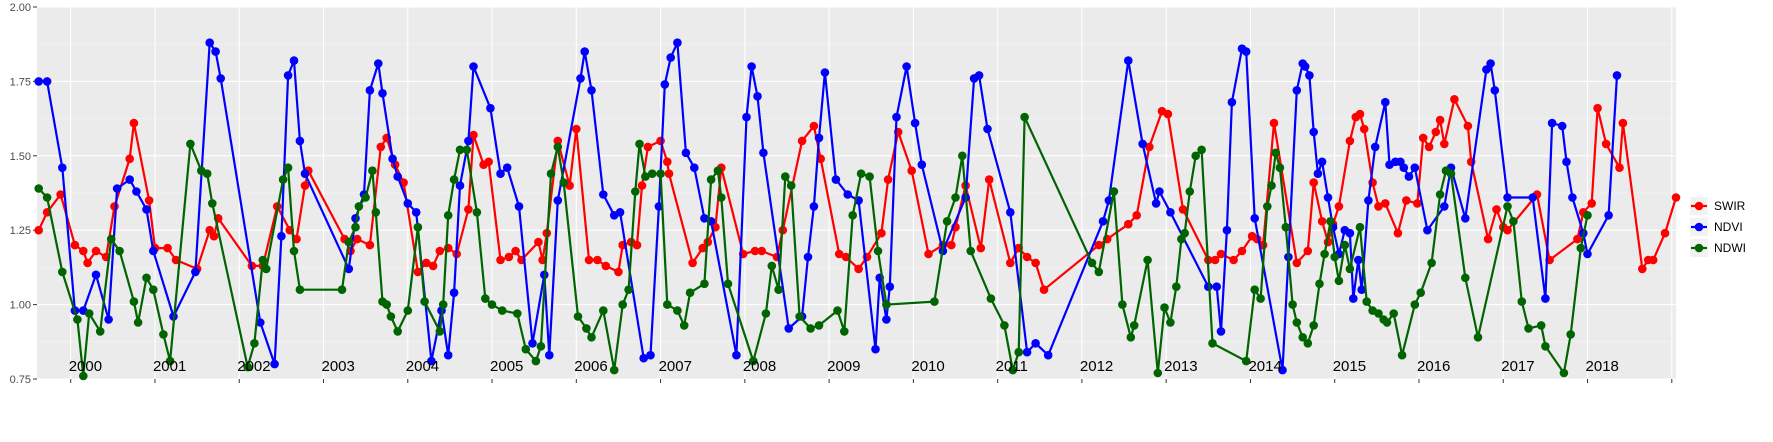  I want to click on year-label: 2009, so click(843, 366).